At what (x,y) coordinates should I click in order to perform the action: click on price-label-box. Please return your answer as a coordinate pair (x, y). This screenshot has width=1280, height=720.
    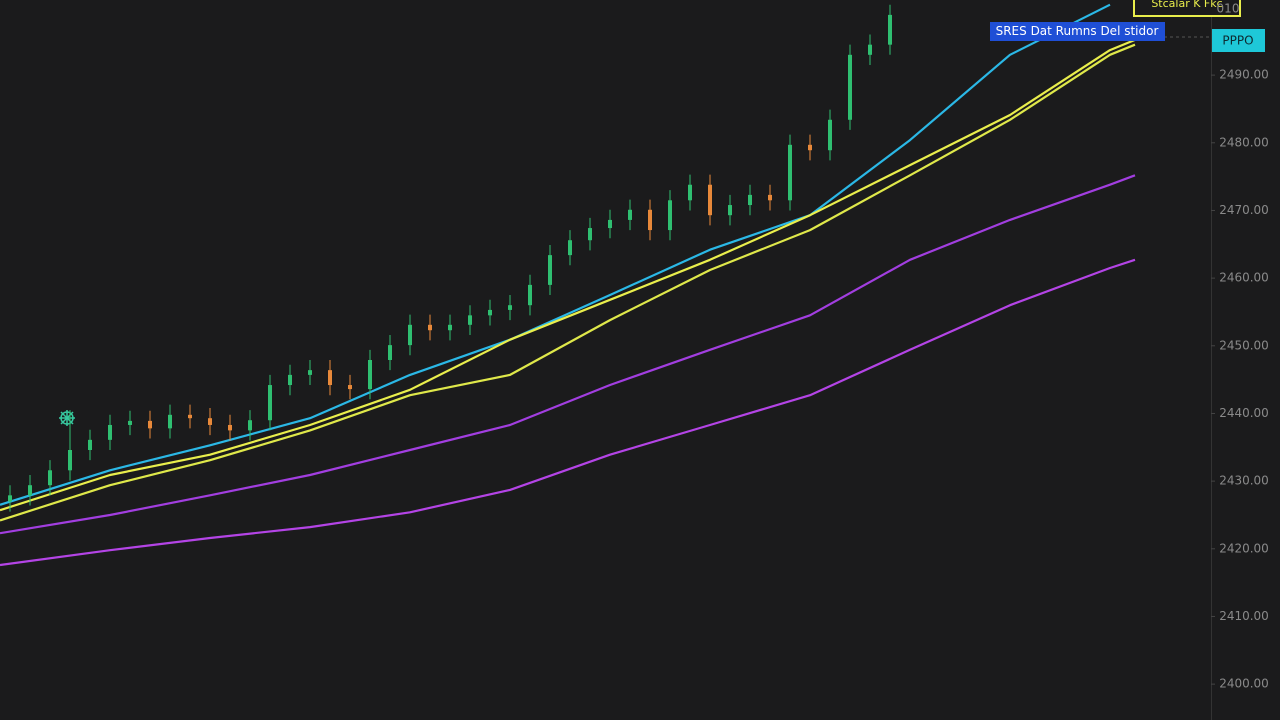
    Looking at the image, I should click on (1238, 40).